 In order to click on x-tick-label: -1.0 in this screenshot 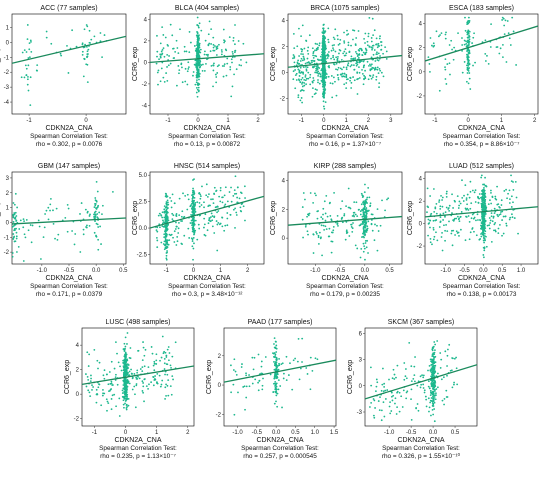, I will do `click(42, 271)`.